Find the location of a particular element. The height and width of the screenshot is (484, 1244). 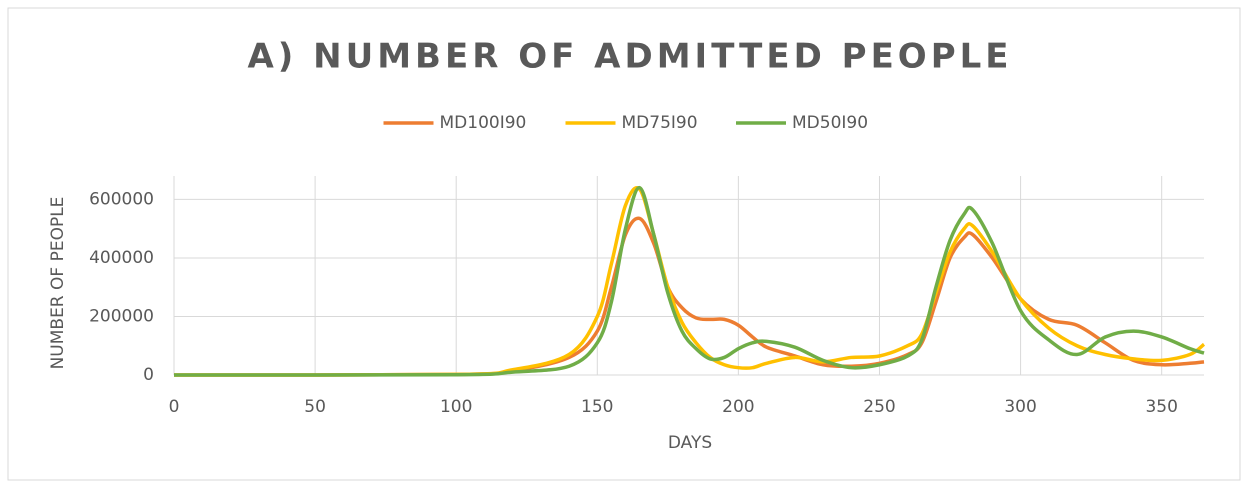

legend-label: MD50I90 is located at coordinates (830, 123).